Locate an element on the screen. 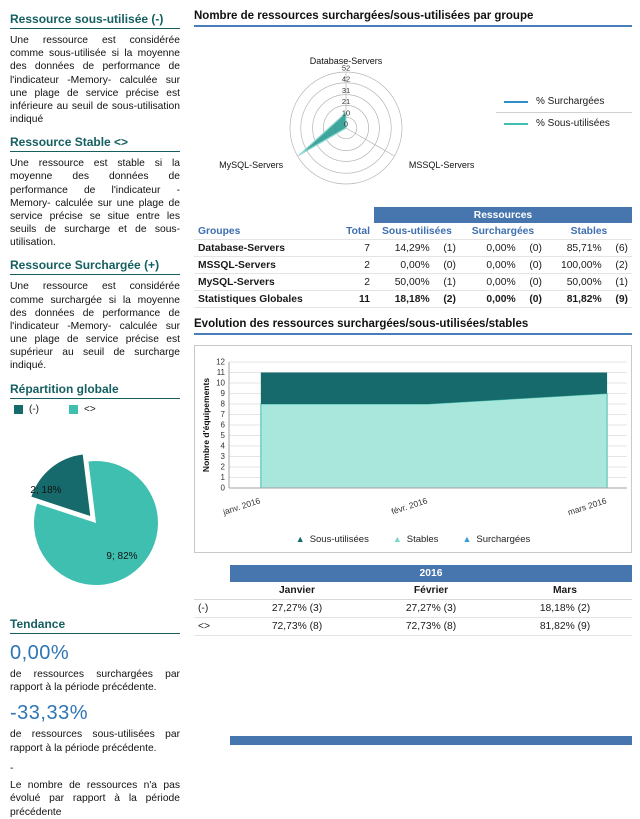 The width and height of the screenshot is (640, 819). table-row: (-) 27,27% (3) 27,27% (3) 18,18% (2) is located at coordinates (413, 608).